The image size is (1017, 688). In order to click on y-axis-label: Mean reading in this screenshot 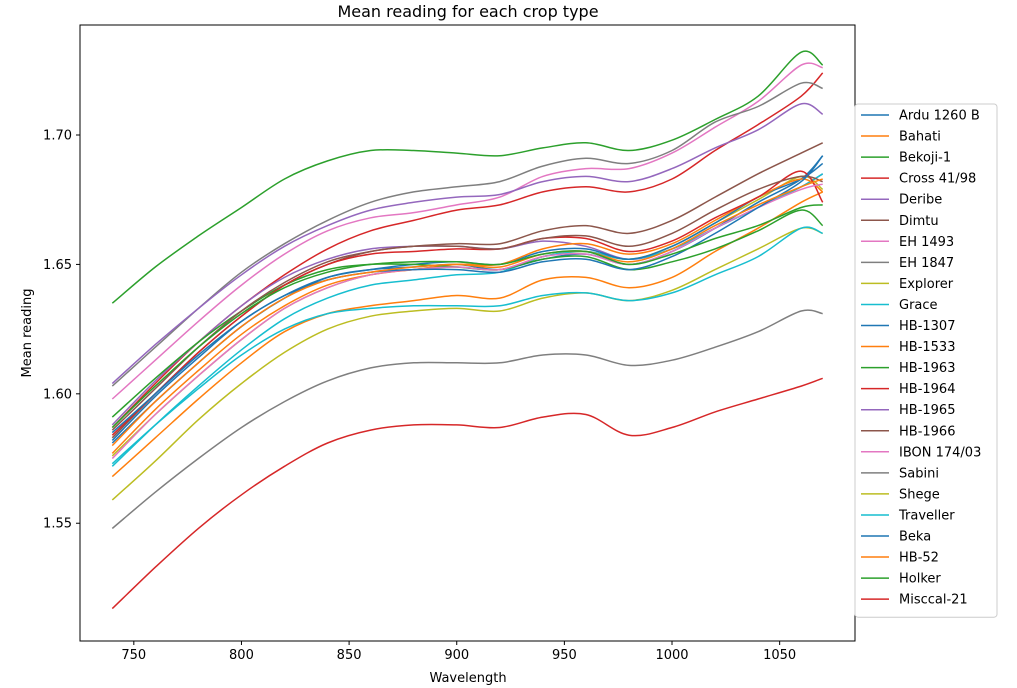, I will do `click(27, 333)`.